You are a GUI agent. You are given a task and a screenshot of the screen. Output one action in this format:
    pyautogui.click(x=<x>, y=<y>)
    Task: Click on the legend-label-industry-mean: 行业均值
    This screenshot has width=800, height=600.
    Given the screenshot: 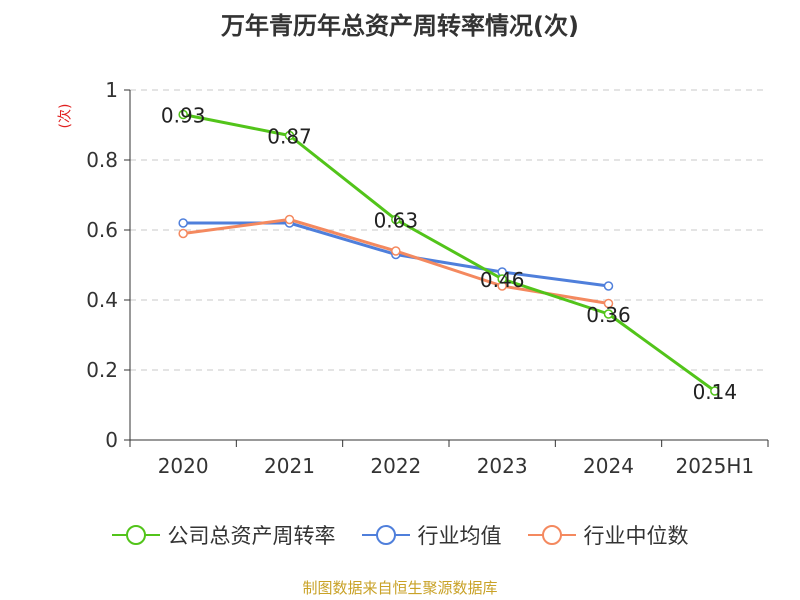 What is the action you would take?
    pyautogui.click(x=459, y=536)
    